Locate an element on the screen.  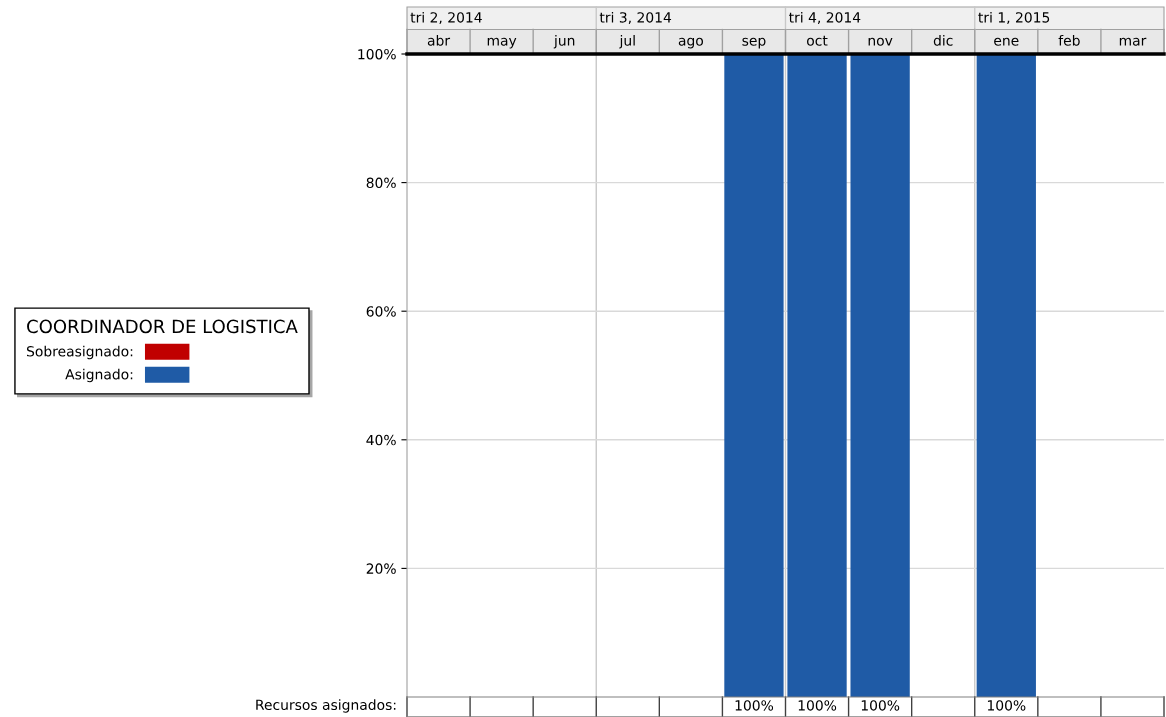
x-tick-label: ene is located at coordinates (1006, 41).